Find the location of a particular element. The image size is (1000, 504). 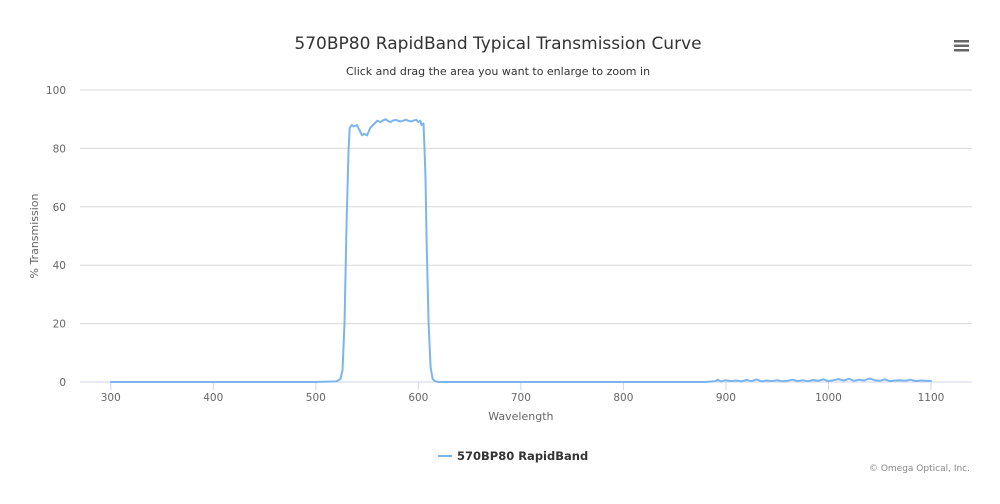

x-tick-label: 400 is located at coordinates (213, 398).